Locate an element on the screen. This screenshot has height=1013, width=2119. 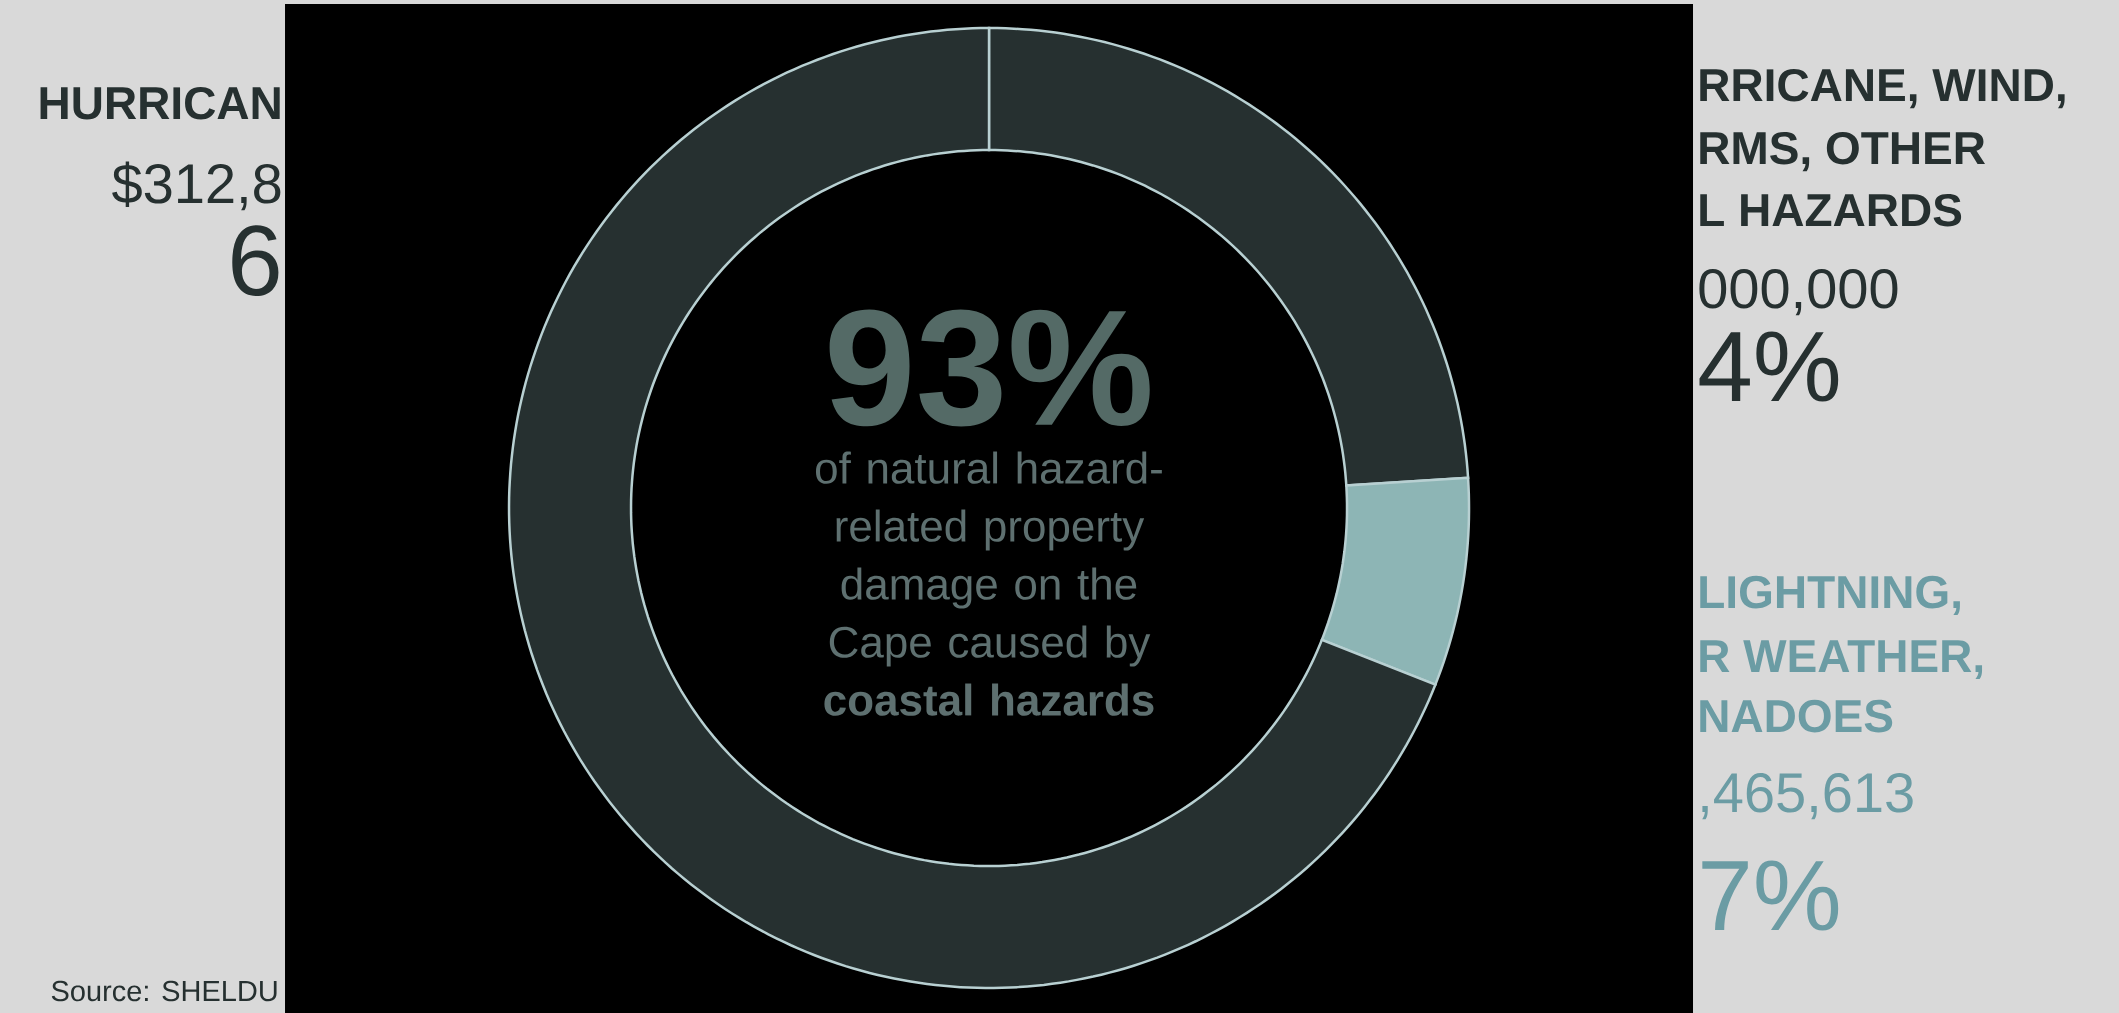
text: RRICANE, WIND, is located at coordinates (1882, 88).